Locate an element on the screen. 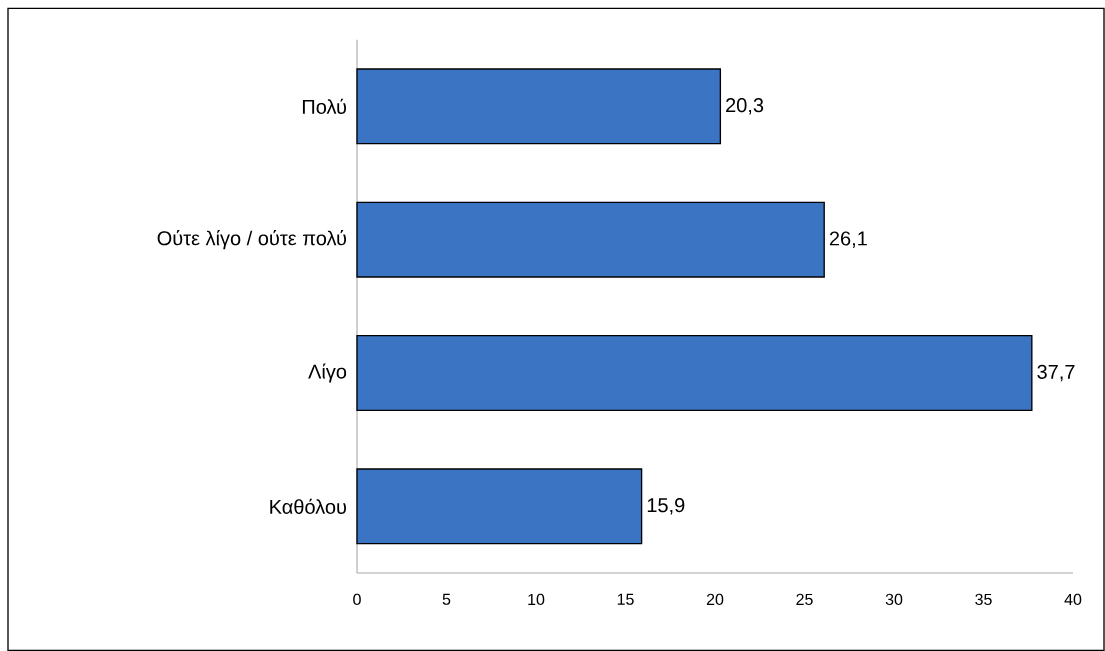  x-tick-label: 40 is located at coordinates (1073, 599).